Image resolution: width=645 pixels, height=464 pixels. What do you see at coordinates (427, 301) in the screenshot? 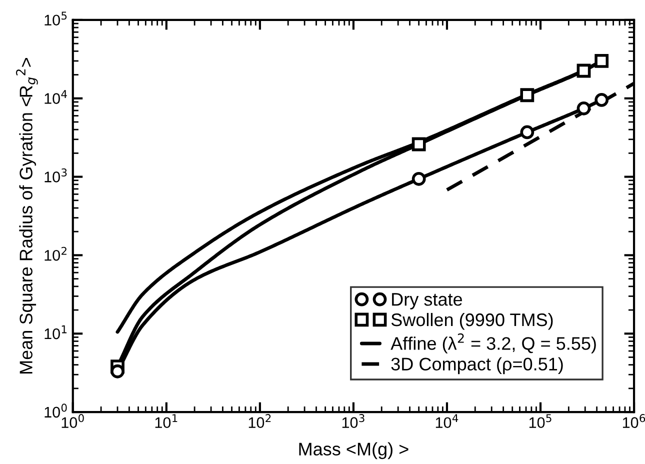
I see `legend-label: Dry state` at bounding box center [427, 301].